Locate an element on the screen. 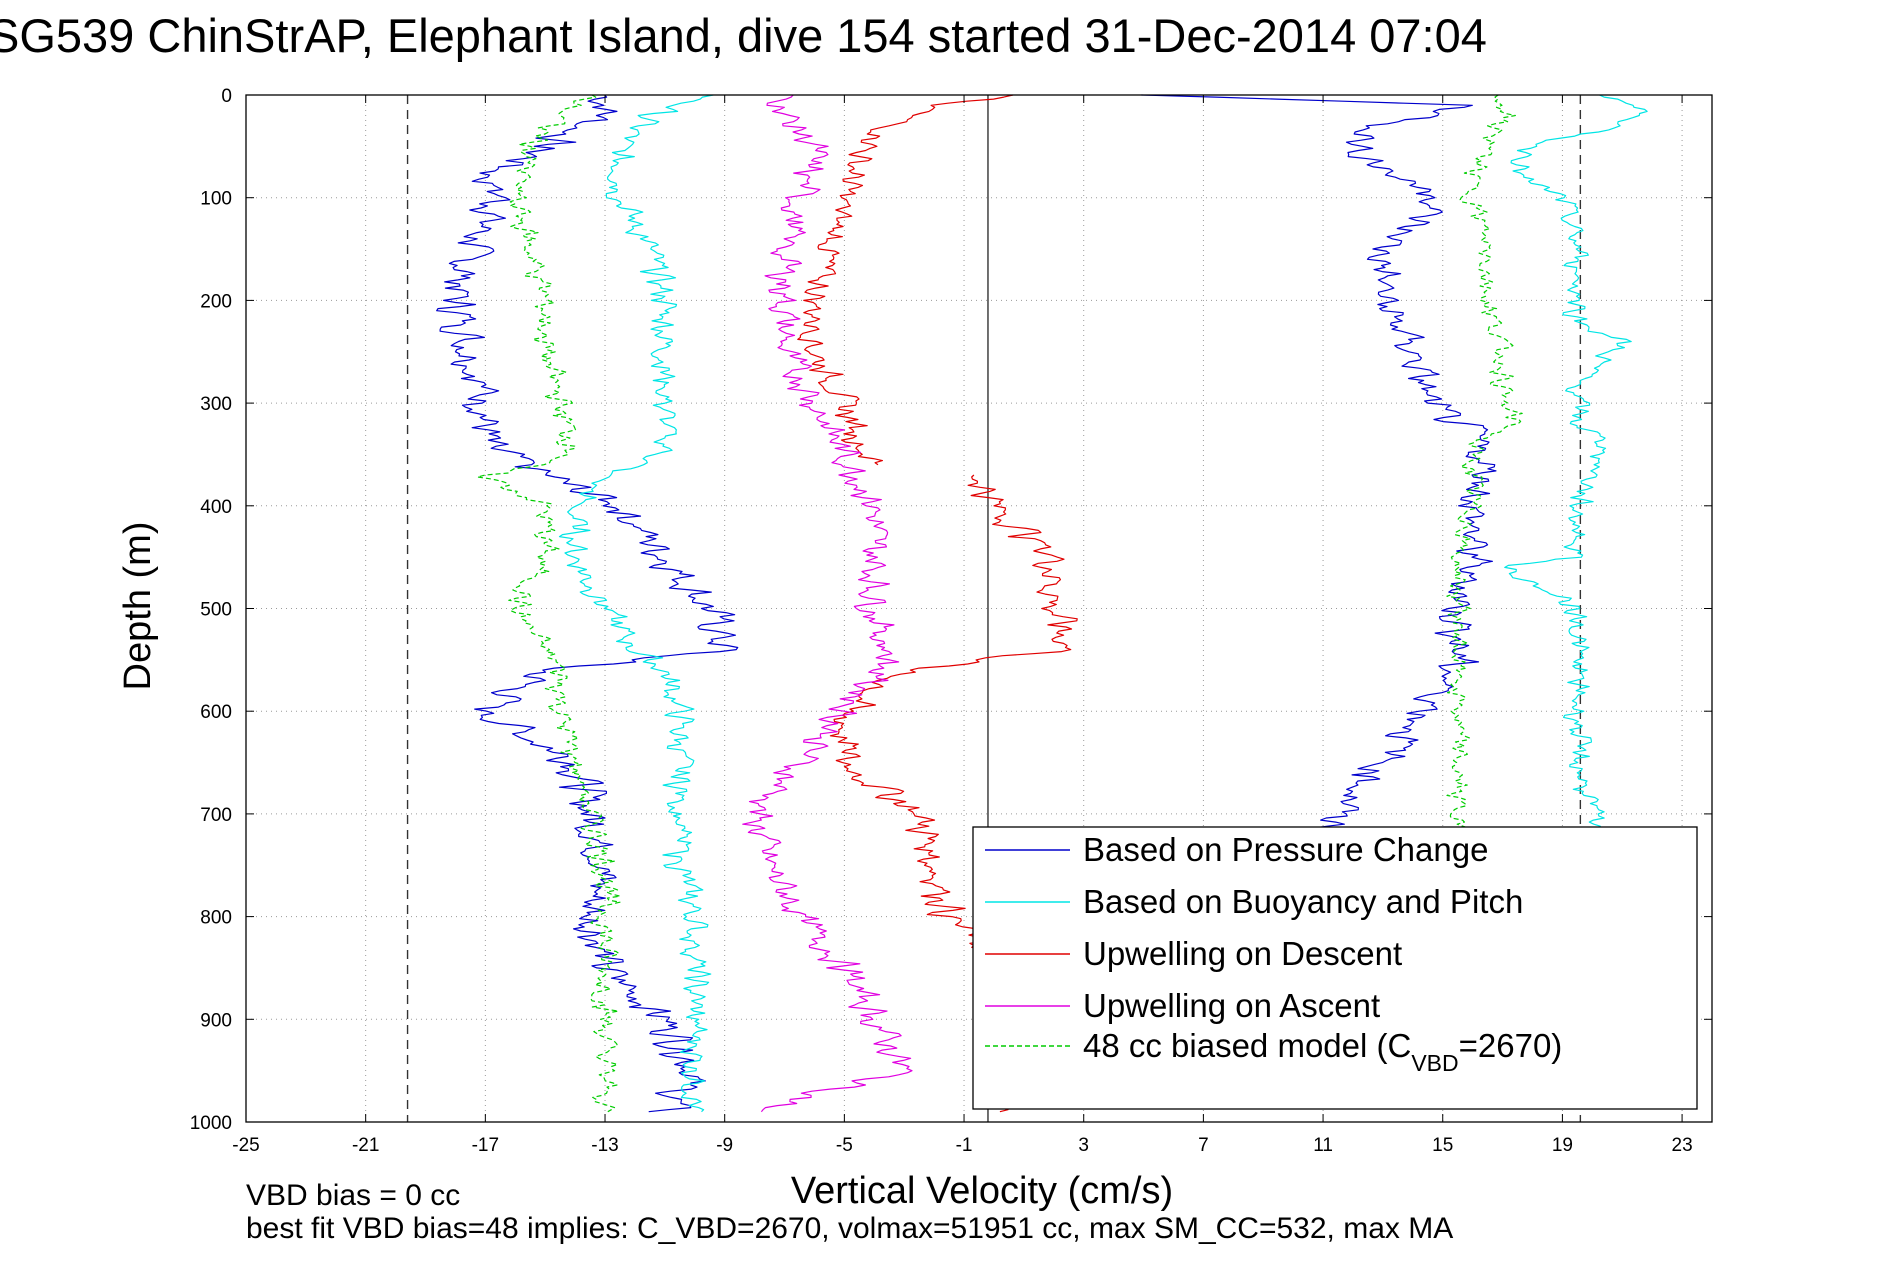 This screenshot has height=1262, width=1891. y-tick-label: 300 is located at coordinates (216, 404).